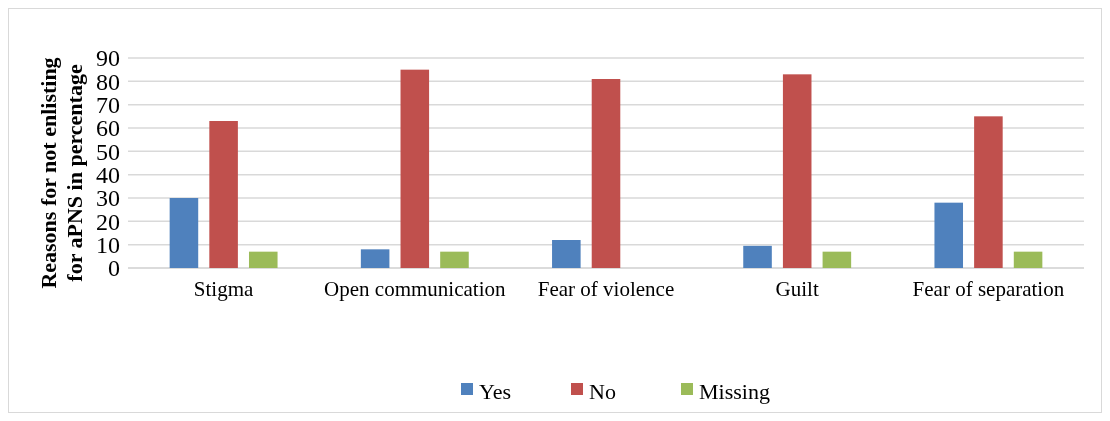  What do you see at coordinates (61, 173) in the screenshot?
I see `y-axis-title: Reasons for not enlisting for aPNS in percentage` at bounding box center [61, 173].